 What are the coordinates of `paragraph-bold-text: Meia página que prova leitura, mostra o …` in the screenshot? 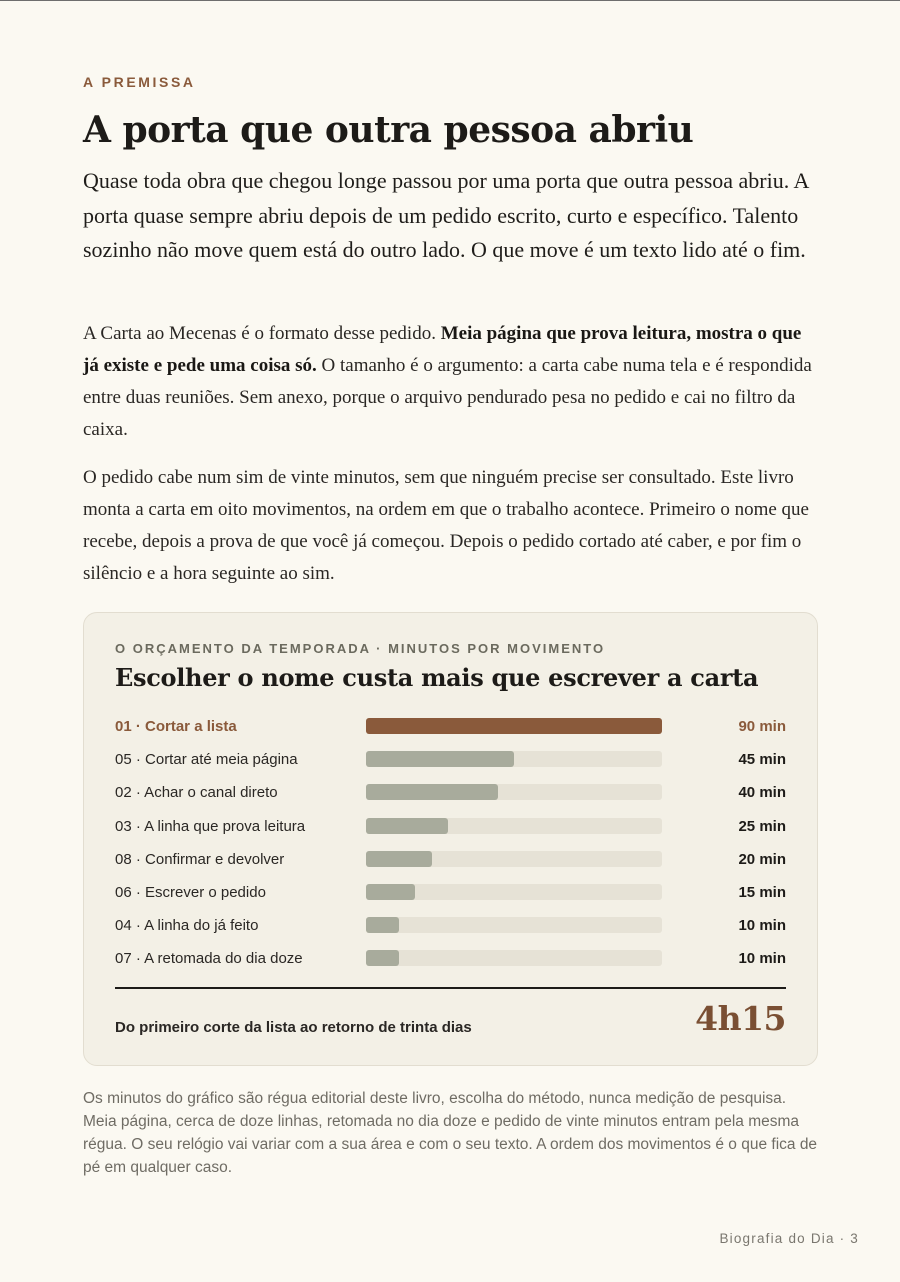 It's located at (442, 349).